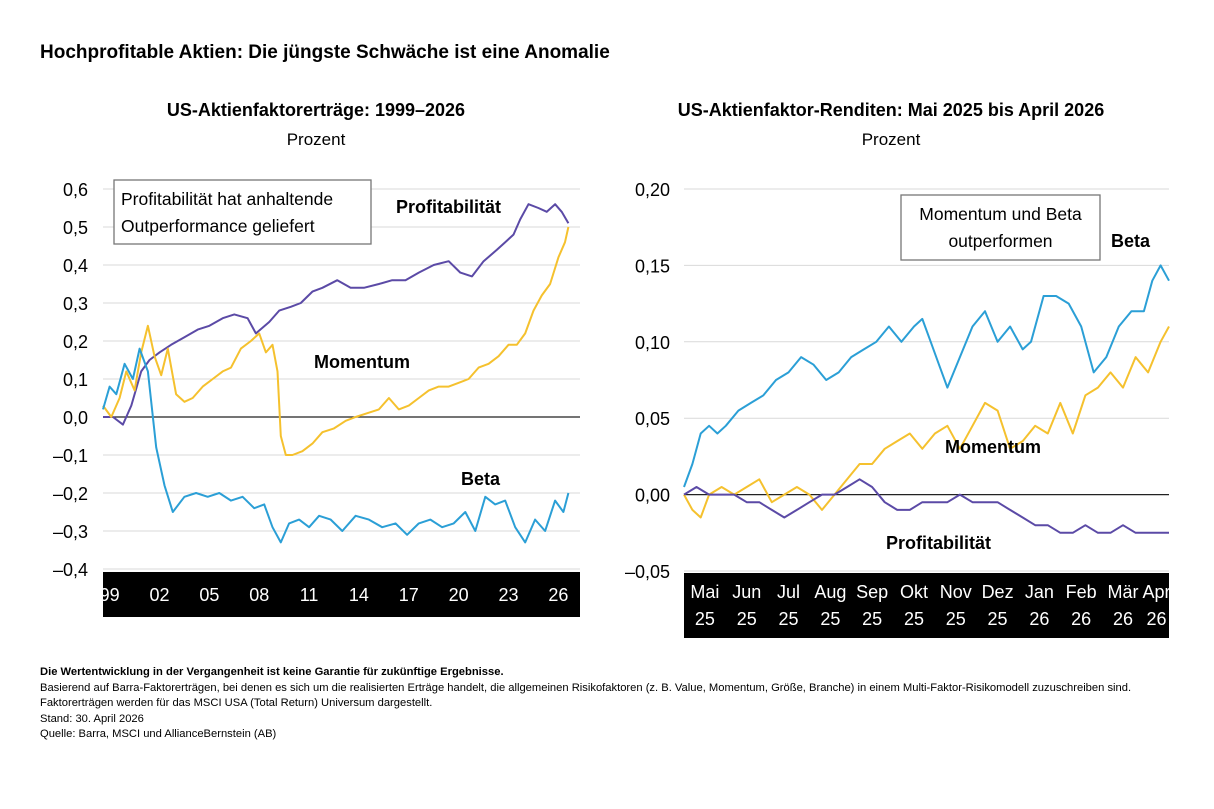 The width and height of the screenshot is (1214, 809). What do you see at coordinates (70, 456) in the screenshot?
I see `y-tick-label: –0,1` at bounding box center [70, 456].